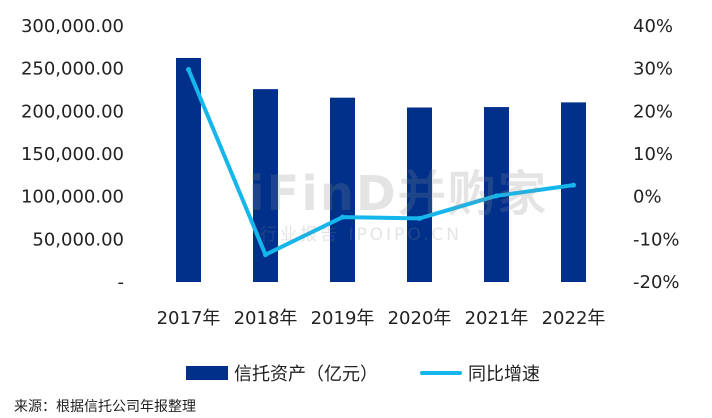  What do you see at coordinates (573, 185) in the screenshot?
I see `growth-point-2022年` at bounding box center [573, 185].